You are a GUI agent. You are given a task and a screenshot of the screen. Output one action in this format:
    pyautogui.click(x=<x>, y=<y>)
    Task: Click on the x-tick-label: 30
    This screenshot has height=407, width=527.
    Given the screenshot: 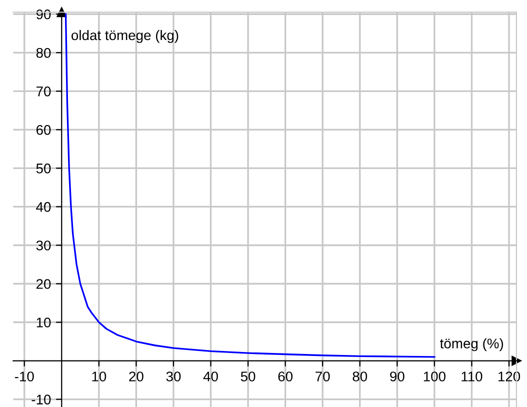 What is the action you would take?
    pyautogui.click(x=173, y=377)
    